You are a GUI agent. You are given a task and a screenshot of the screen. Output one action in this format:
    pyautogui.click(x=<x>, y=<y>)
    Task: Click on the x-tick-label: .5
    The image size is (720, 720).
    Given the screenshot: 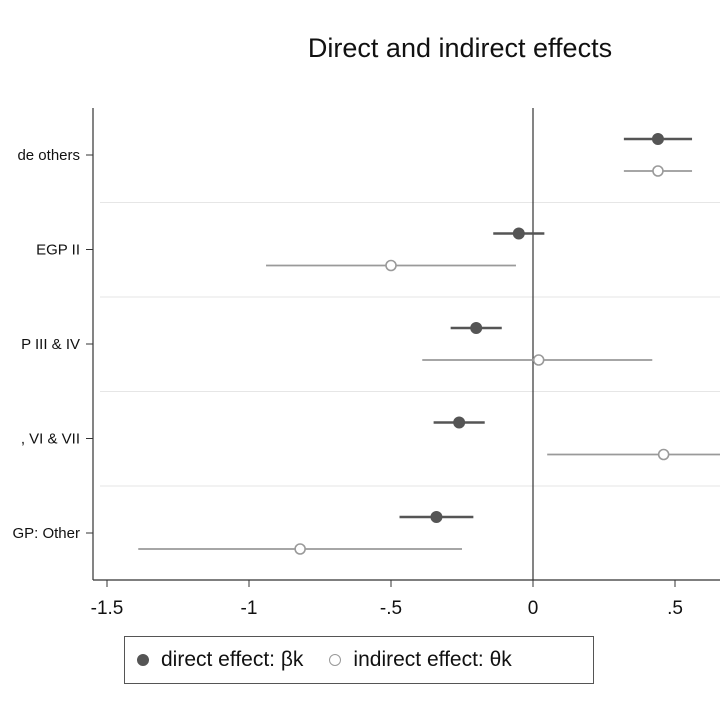 What is the action you would take?
    pyautogui.click(x=675, y=608)
    